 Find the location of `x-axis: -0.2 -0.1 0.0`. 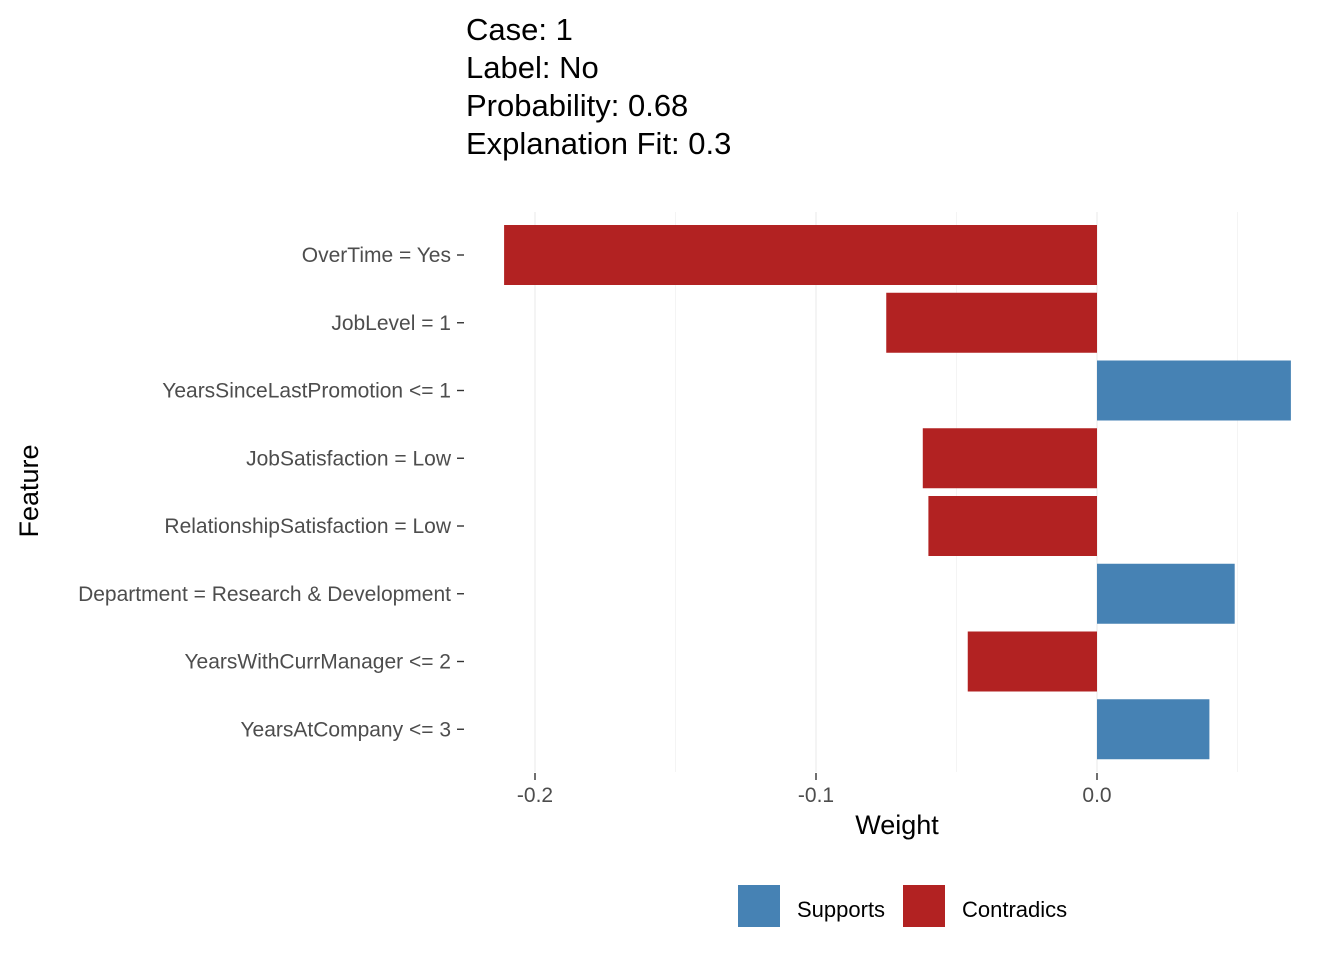

x-axis: -0.2 -0.1 0.0 is located at coordinates (814, 790).